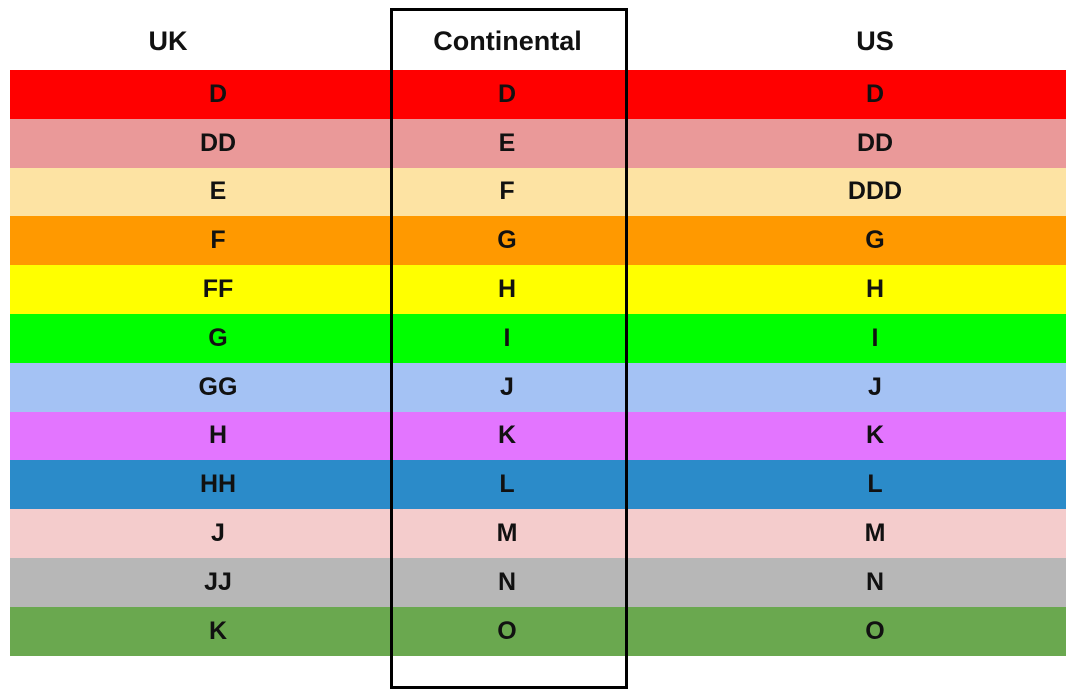  Describe the element at coordinates (218, 630) in the screenshot. I see `cell-uk: K` at that location.